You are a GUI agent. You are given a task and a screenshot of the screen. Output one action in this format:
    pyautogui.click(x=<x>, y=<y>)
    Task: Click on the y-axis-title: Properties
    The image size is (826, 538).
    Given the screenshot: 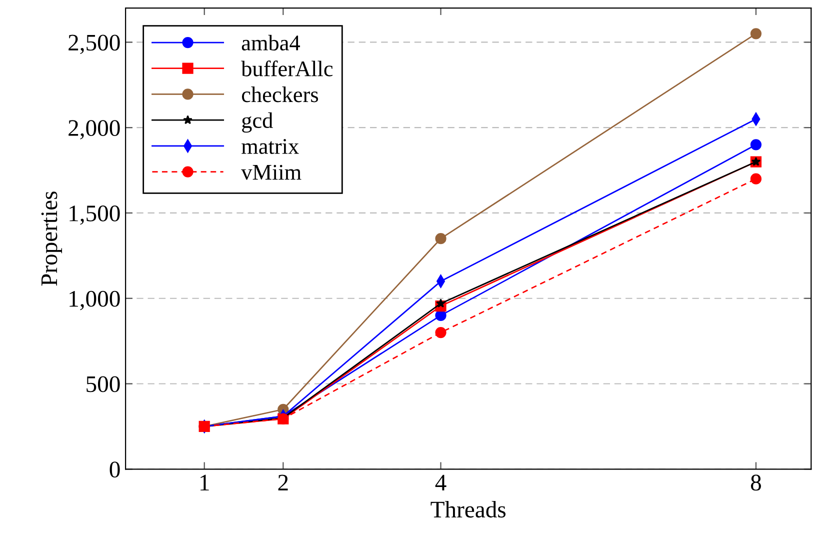 What is the action you would take?
    pyautogui.click(x=51, y=239)
    